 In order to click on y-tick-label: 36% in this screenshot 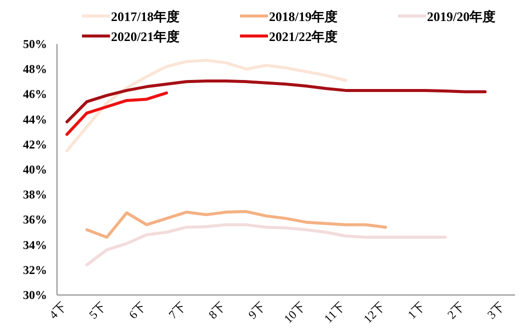, I will do `click(35, 219)`.